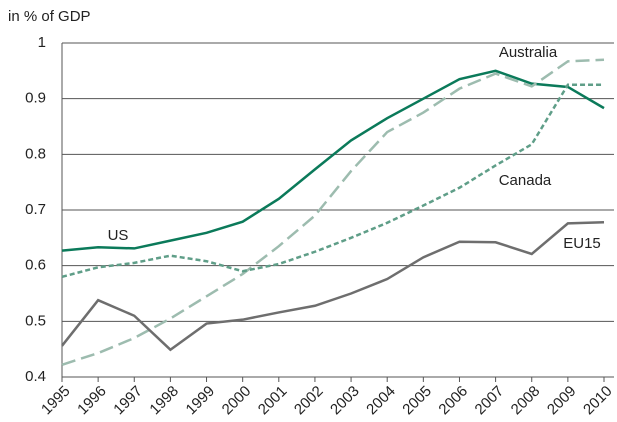 Image resolution: width=617 pixels, height=422 pixels. Describe the element at coordinates (345, 401) in the screenshot. I see `x-tick-label: 2003` at that location.